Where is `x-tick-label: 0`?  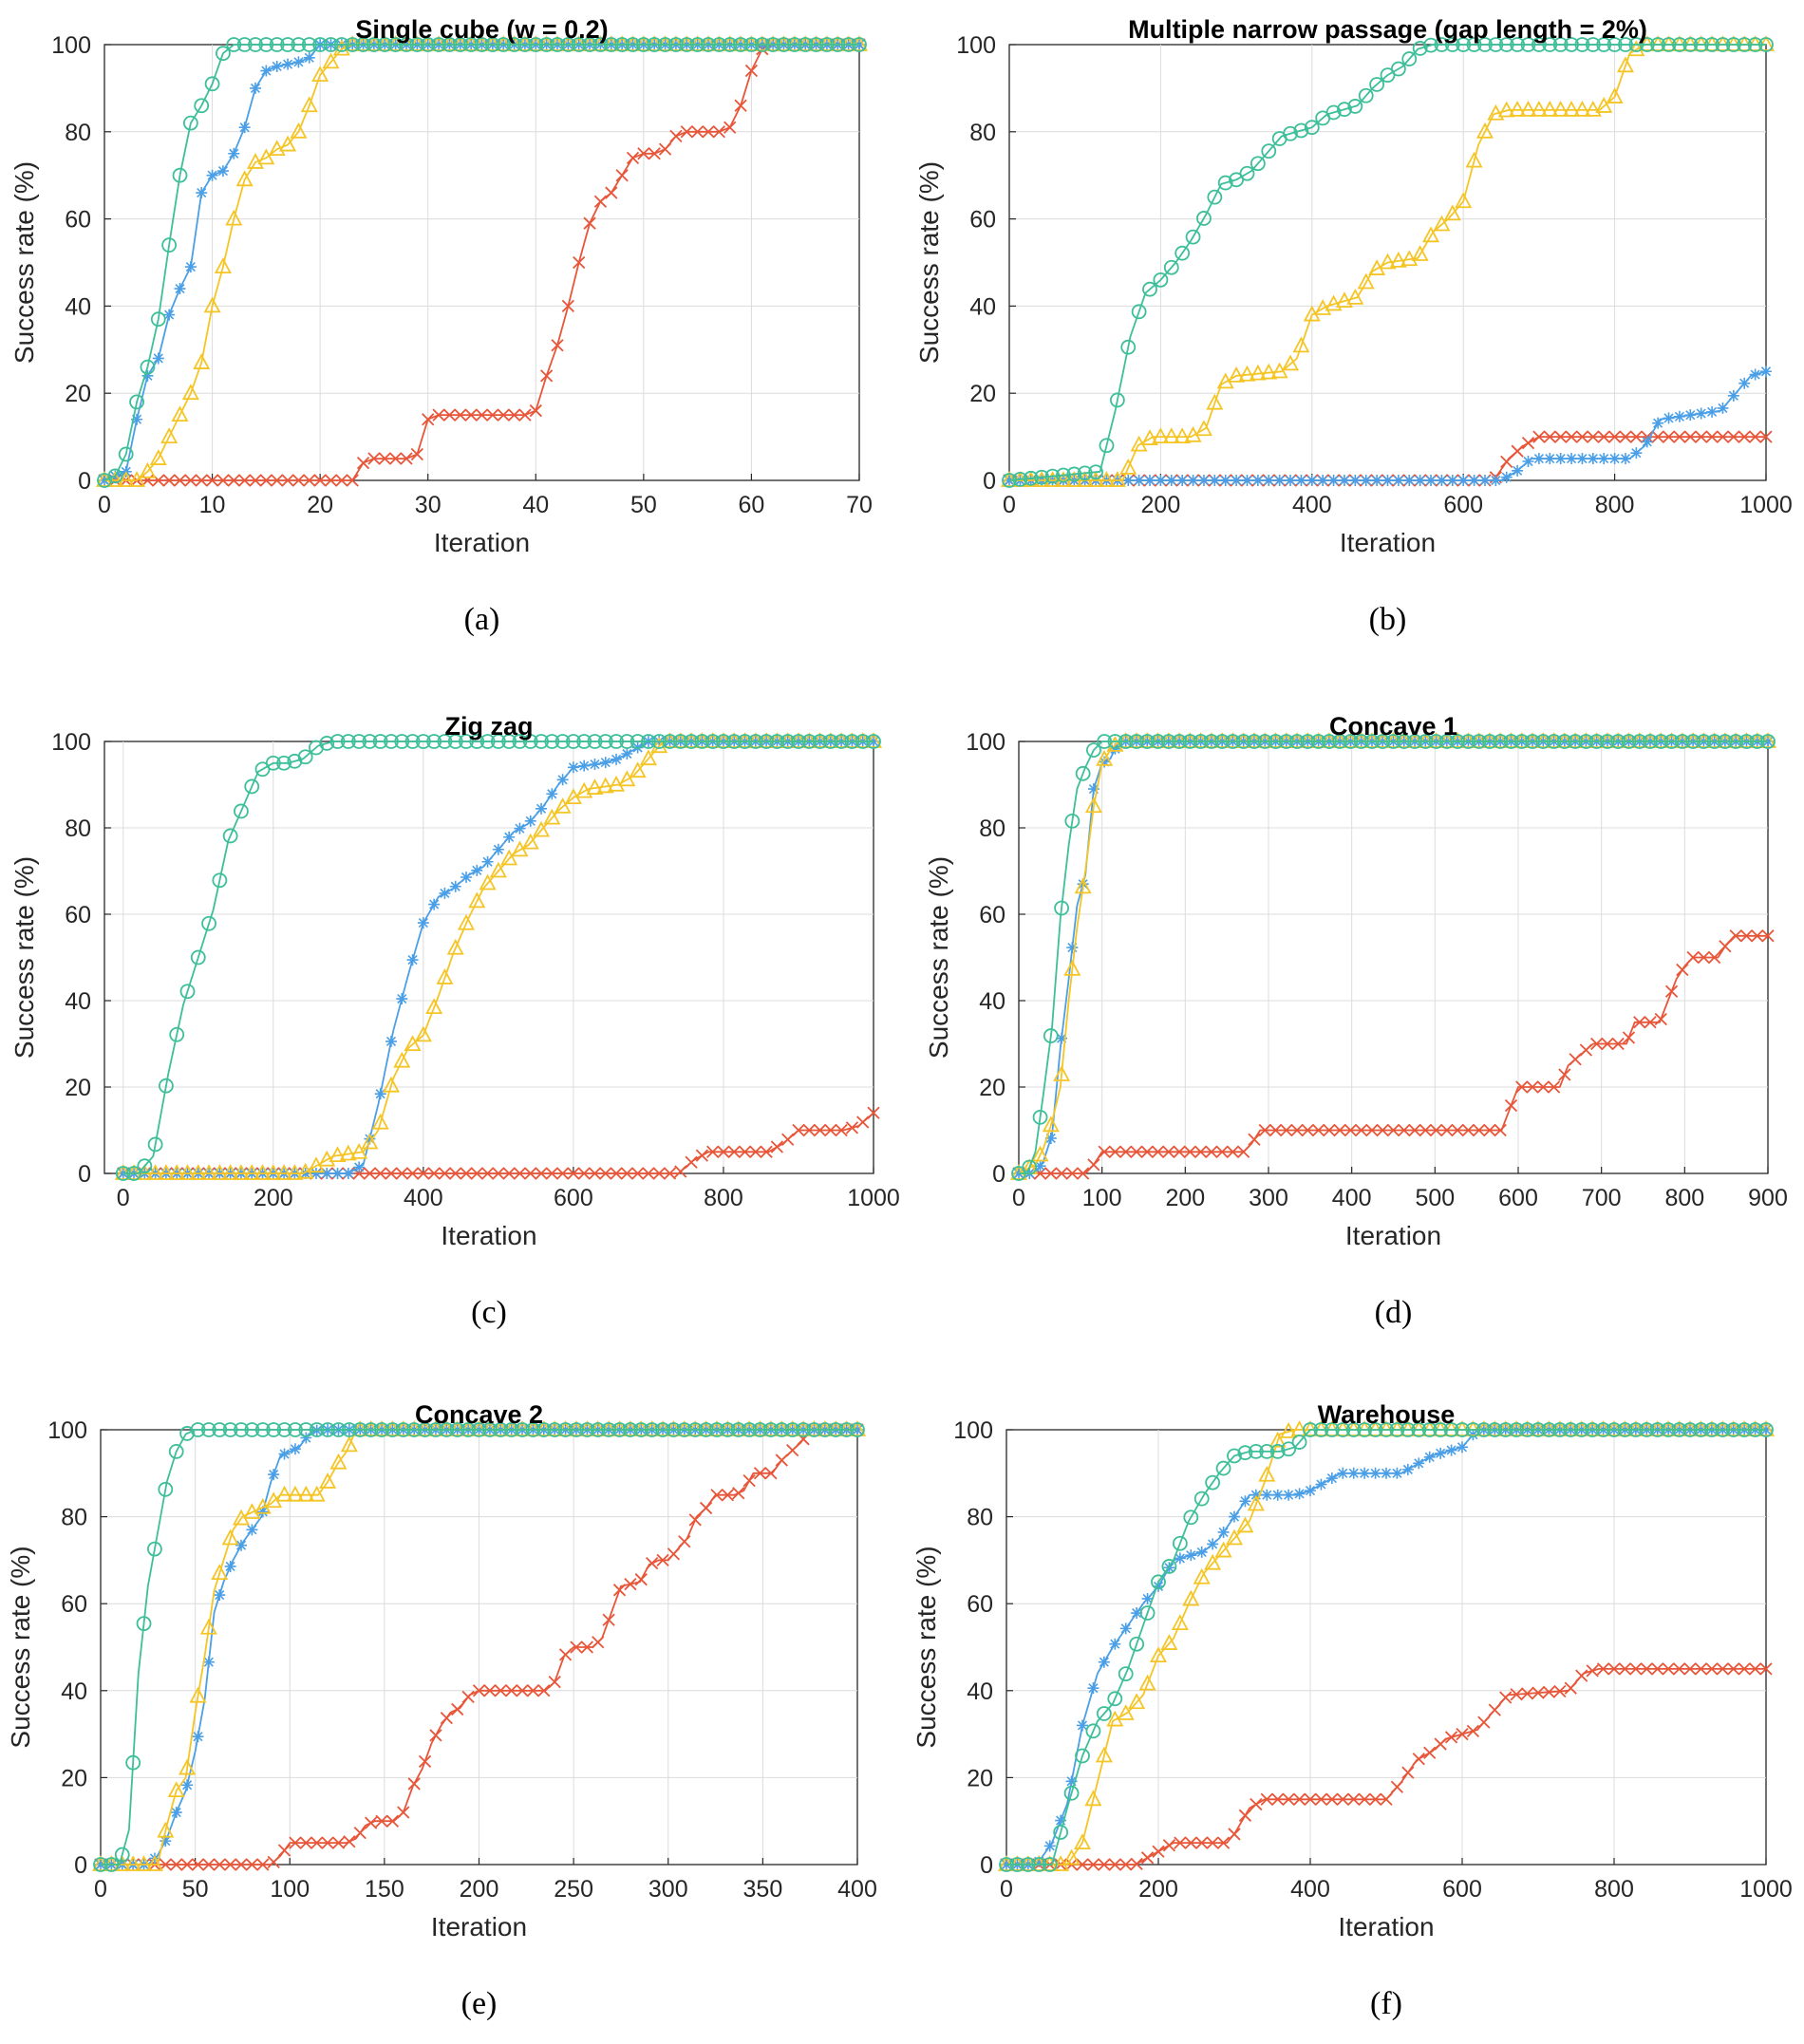 x-tick-label: 0 is located at coordinates (1019, 1198).